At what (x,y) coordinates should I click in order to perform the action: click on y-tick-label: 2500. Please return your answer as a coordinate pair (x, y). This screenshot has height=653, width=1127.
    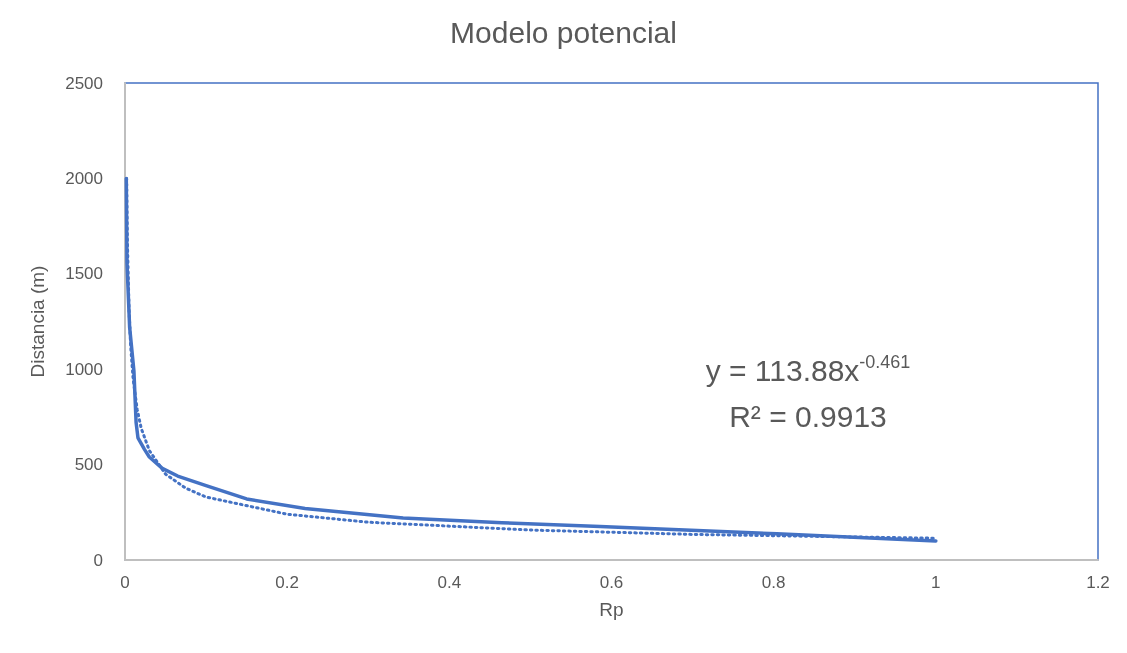
    Looking at the image, I should click on (84, 83).